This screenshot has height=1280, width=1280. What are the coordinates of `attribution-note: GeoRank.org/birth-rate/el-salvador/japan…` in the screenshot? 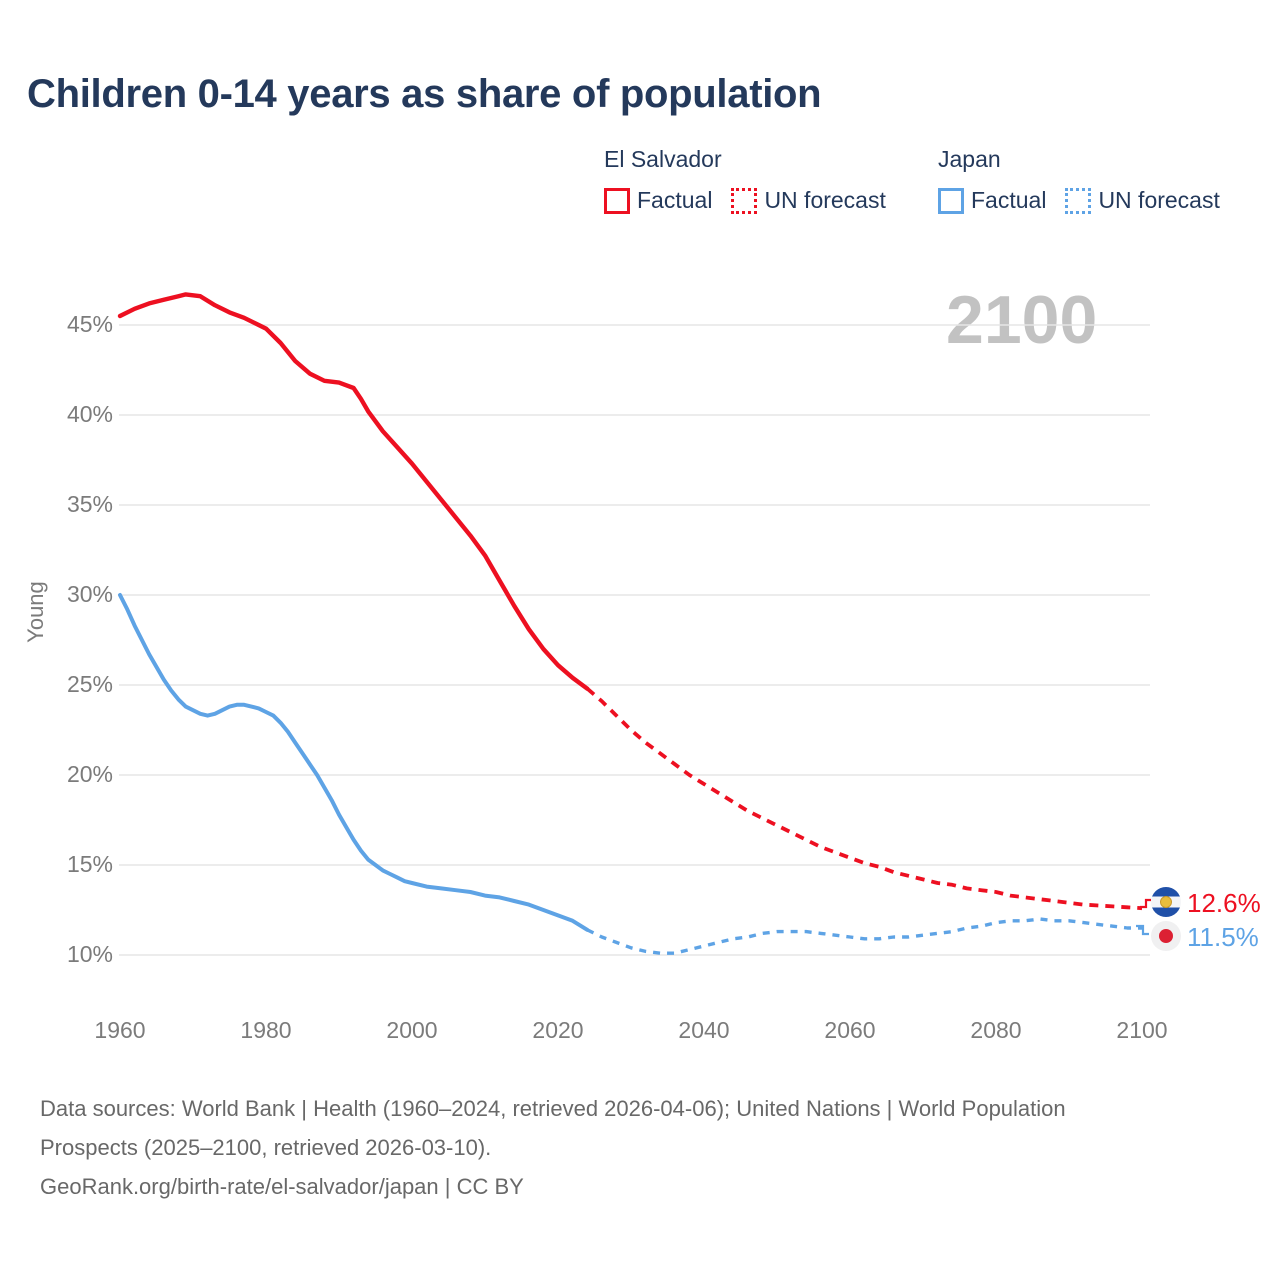 It's located at (282, 1186).